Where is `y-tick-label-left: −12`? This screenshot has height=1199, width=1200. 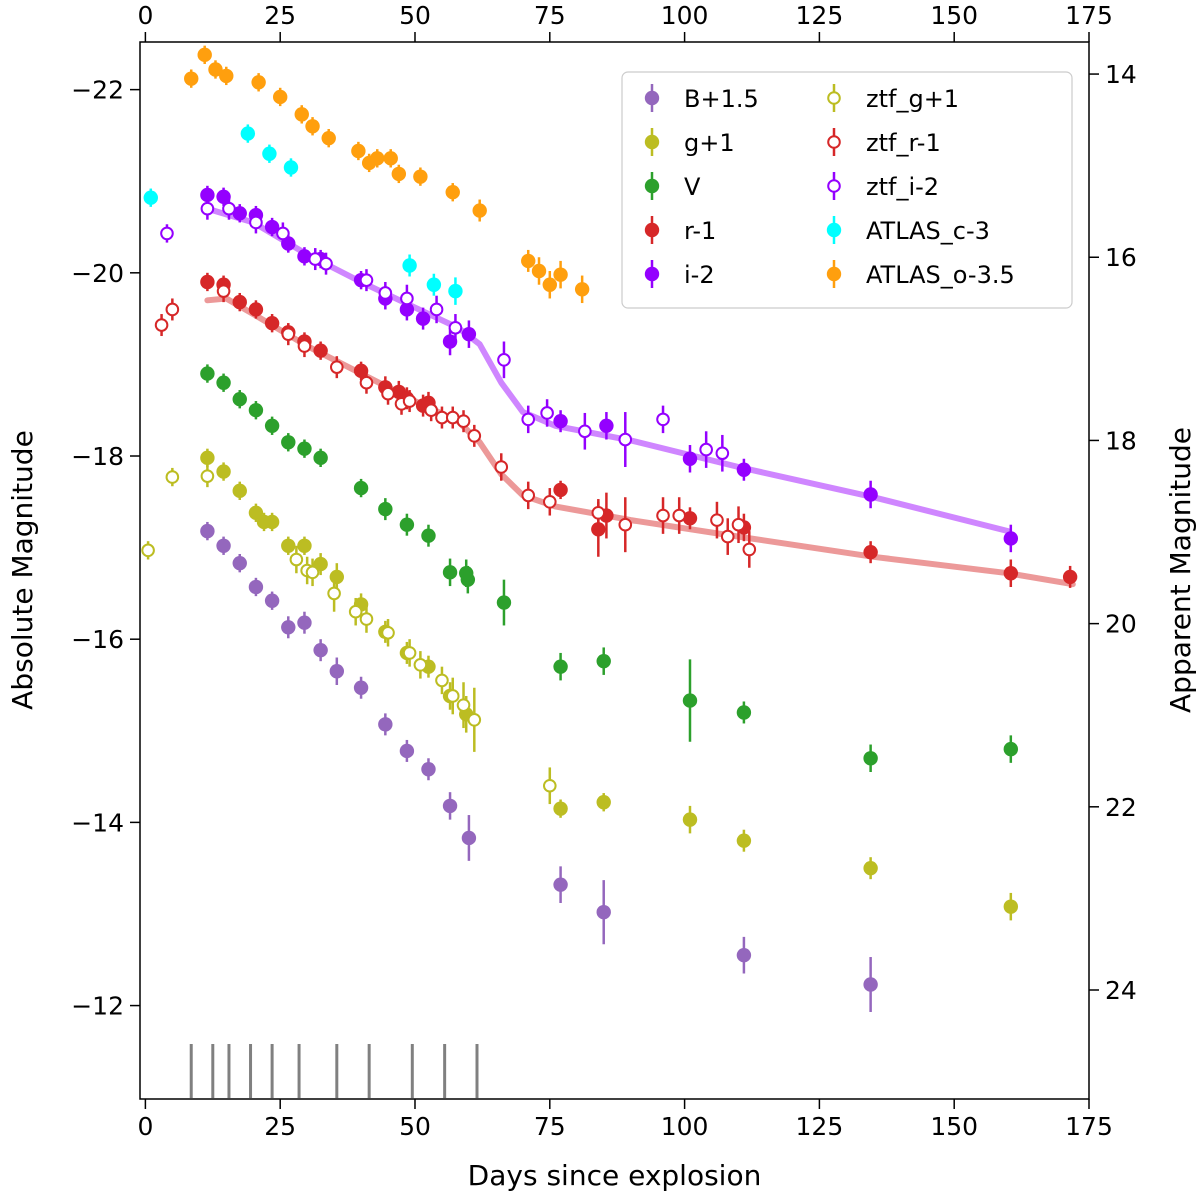
y-tick-label-left: −12 is located at coordinates (97, 1006).